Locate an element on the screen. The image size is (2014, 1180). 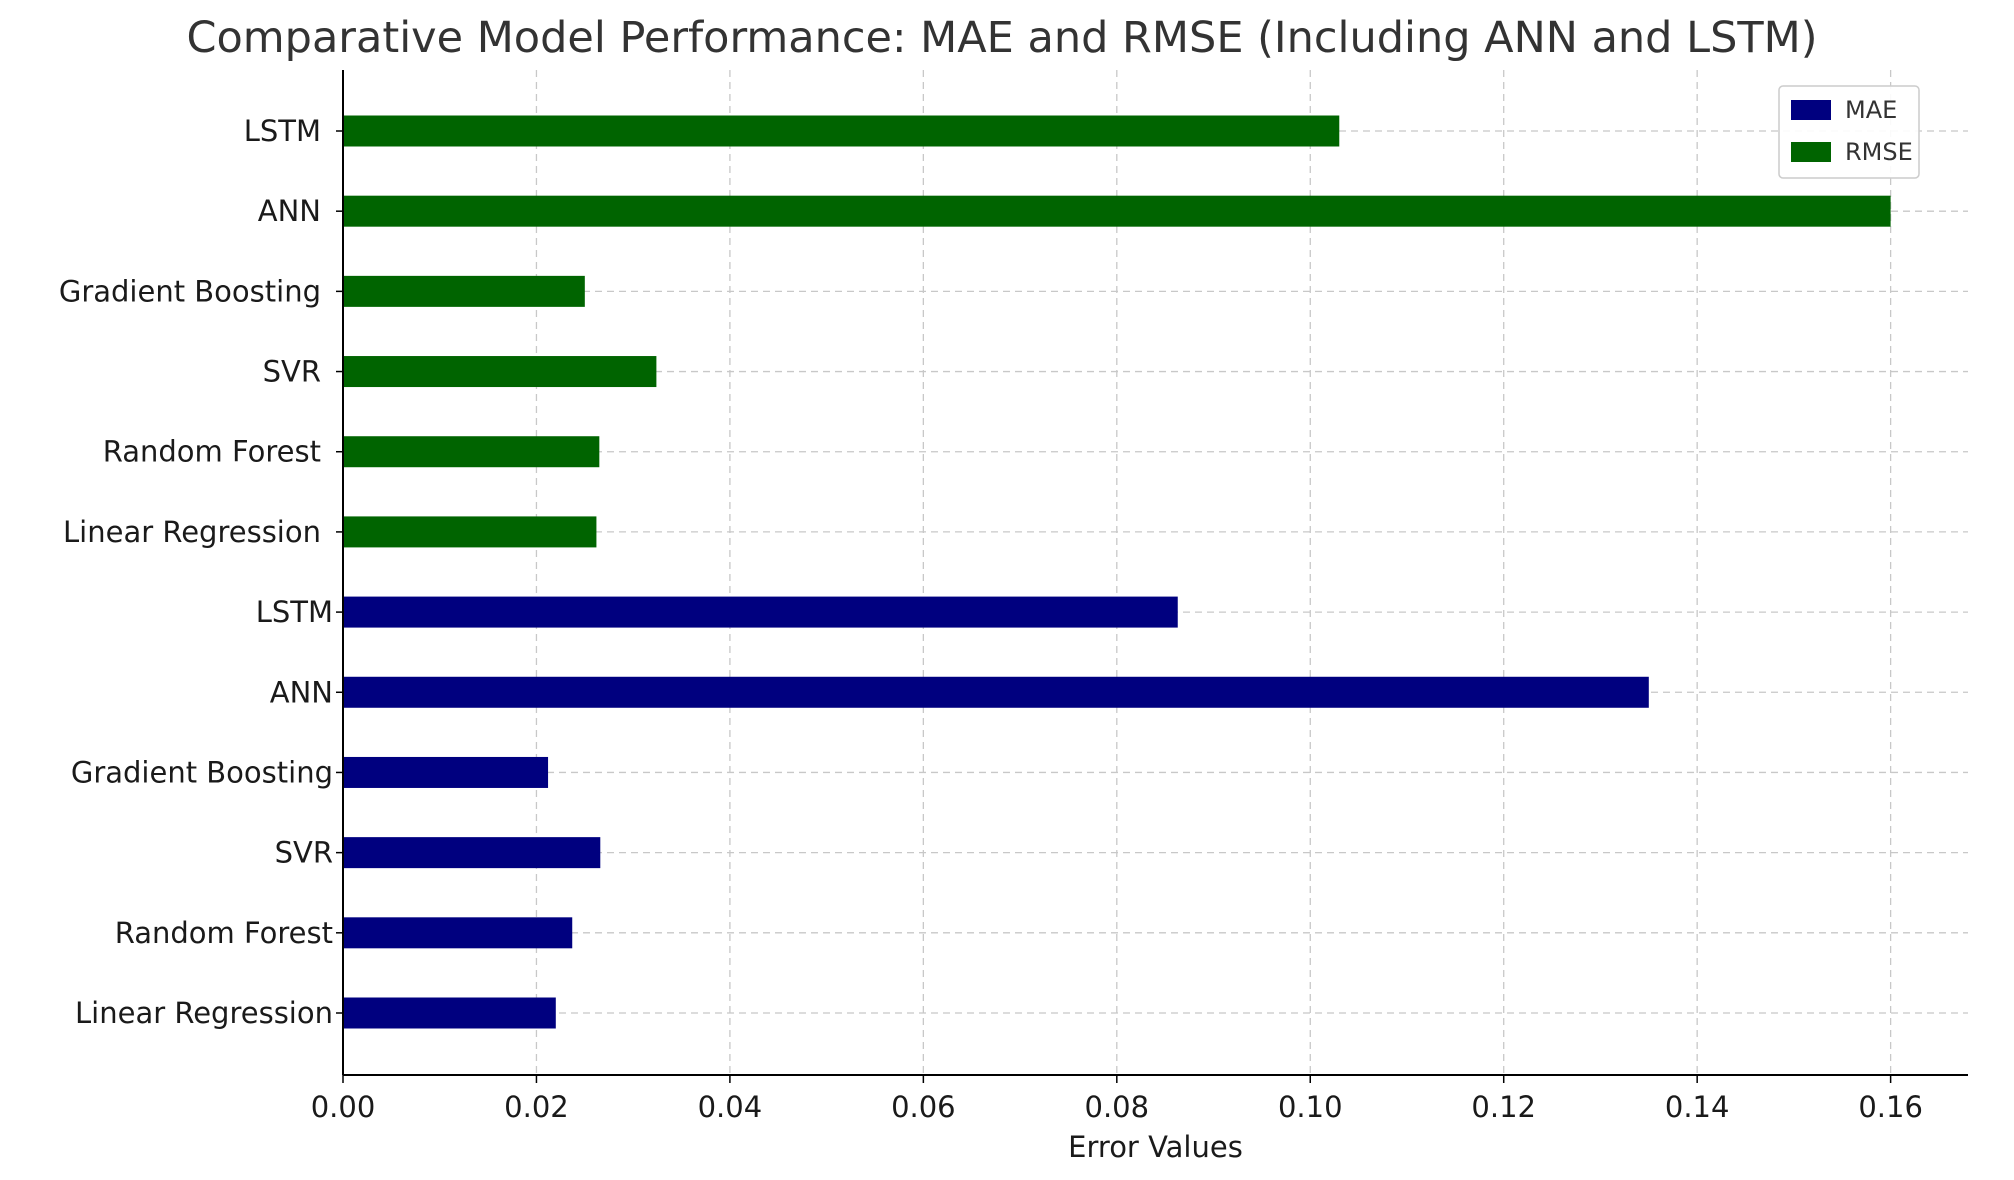
legend-label: RMSE is located at coordinates (1879, 152).